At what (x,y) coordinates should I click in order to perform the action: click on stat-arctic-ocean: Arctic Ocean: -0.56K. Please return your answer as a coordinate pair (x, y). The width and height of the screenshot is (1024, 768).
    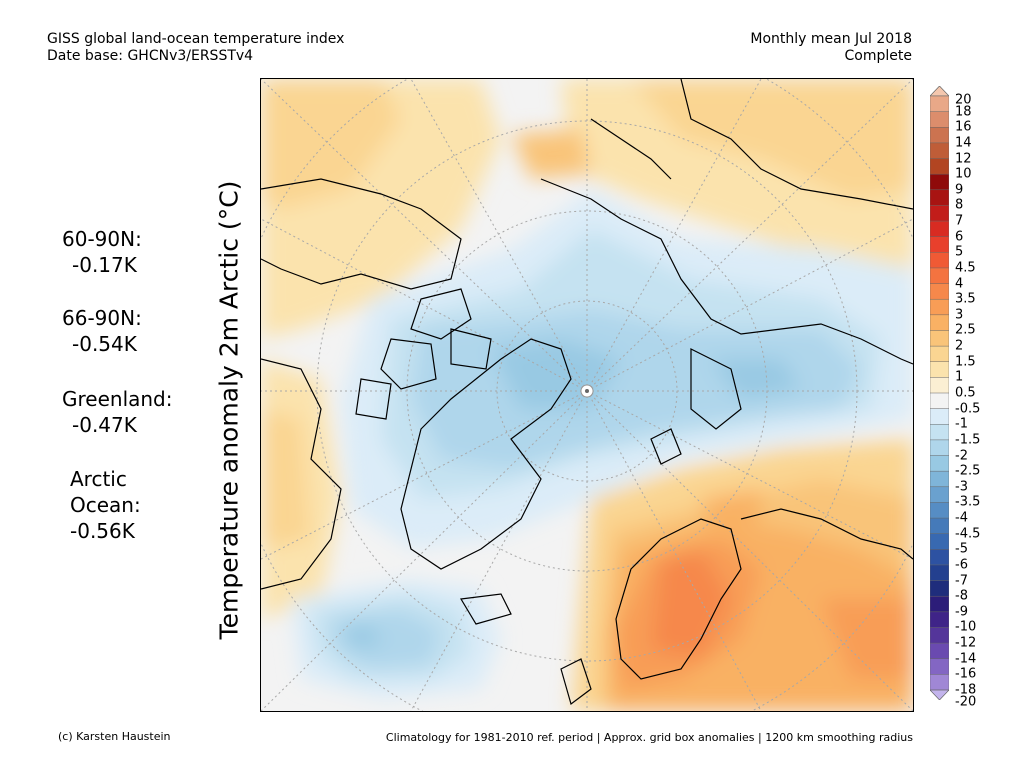
    Looking at the image, I should click on (105, 505).